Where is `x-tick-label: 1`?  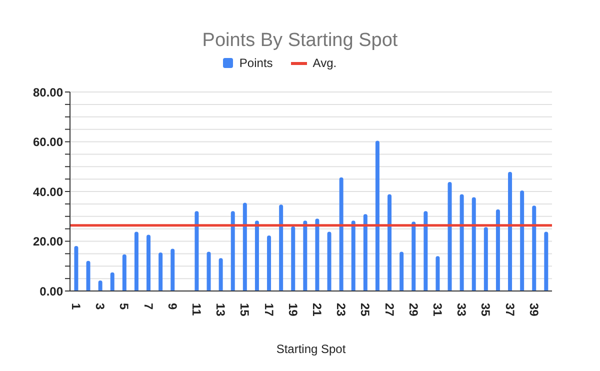
x-tick-label: 1 is located at coordinates (76, 306).